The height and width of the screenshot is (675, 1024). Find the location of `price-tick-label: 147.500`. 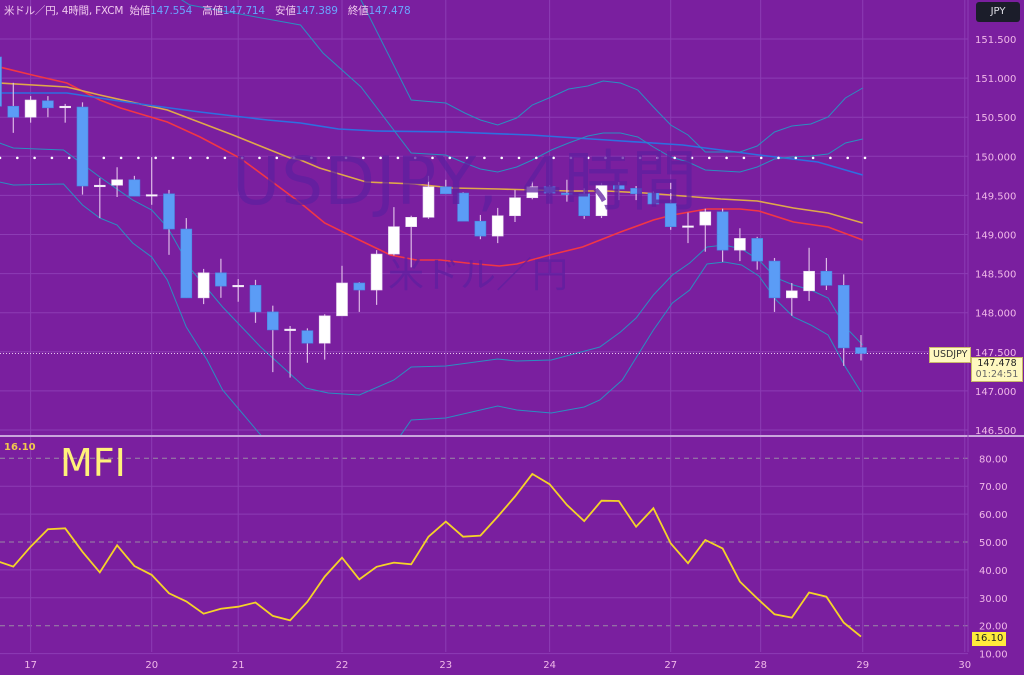

price-tick-label: 147.500 is located at coordinates (995, 353).